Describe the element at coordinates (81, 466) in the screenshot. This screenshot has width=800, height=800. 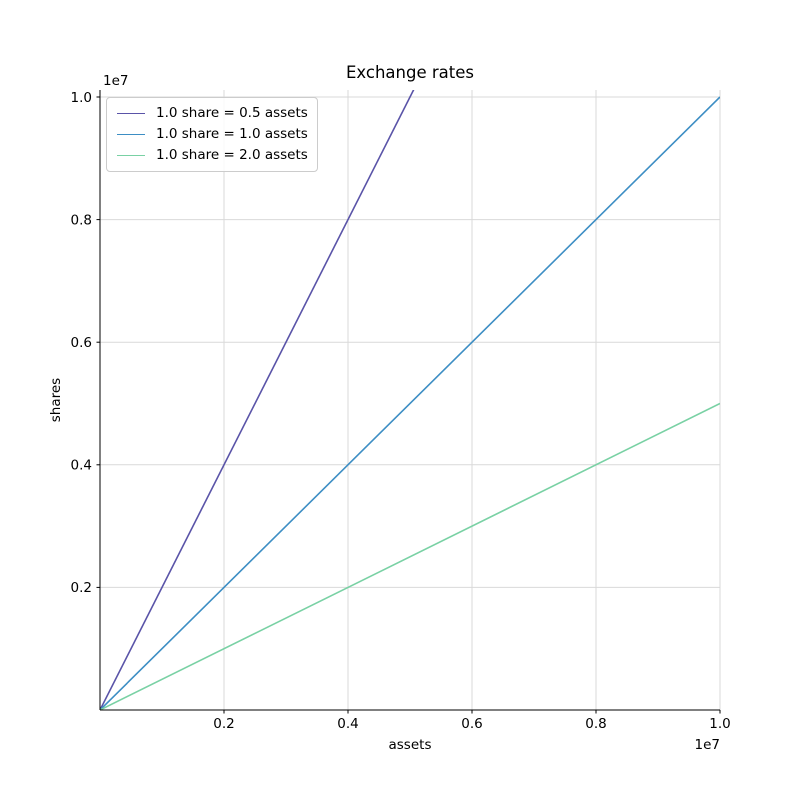
I see `y-tick-label: 0.4` at that location.